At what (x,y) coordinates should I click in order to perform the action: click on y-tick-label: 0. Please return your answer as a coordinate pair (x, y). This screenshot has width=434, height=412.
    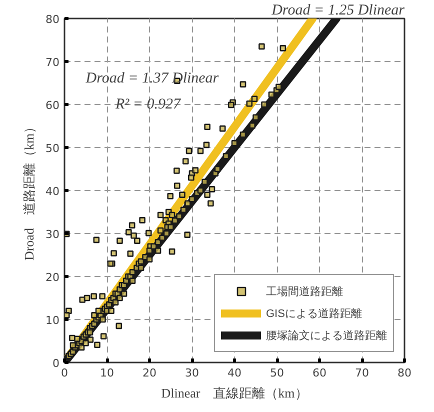
    Looking at the image, I should click on (56, 363).